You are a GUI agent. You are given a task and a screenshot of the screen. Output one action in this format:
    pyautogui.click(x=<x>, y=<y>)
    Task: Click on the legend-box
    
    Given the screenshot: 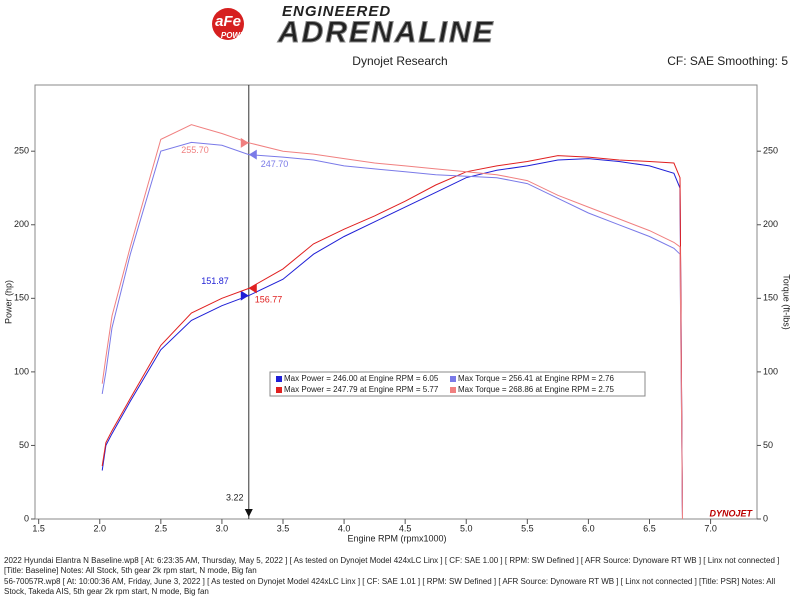 What is the action you would take?
    pyautogui.click(x=457, y=384)
    